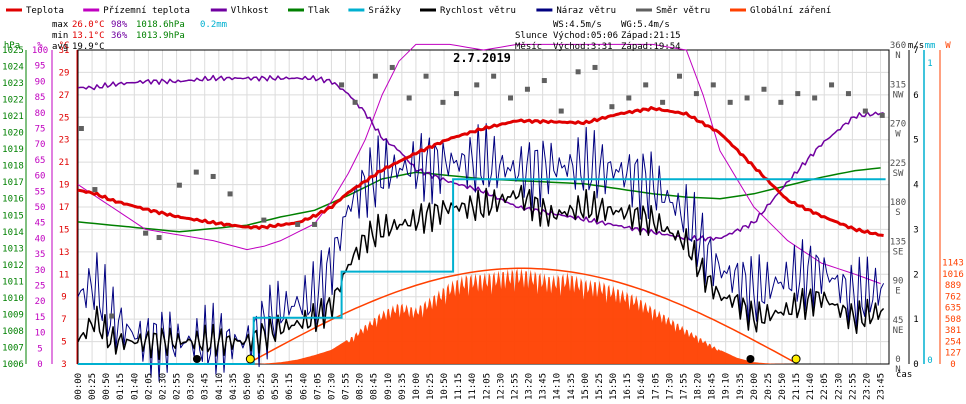  Describe the element at coordinates (915, 365) in the screenshot. I see `wind-speed-tick-label: 0` at that location.